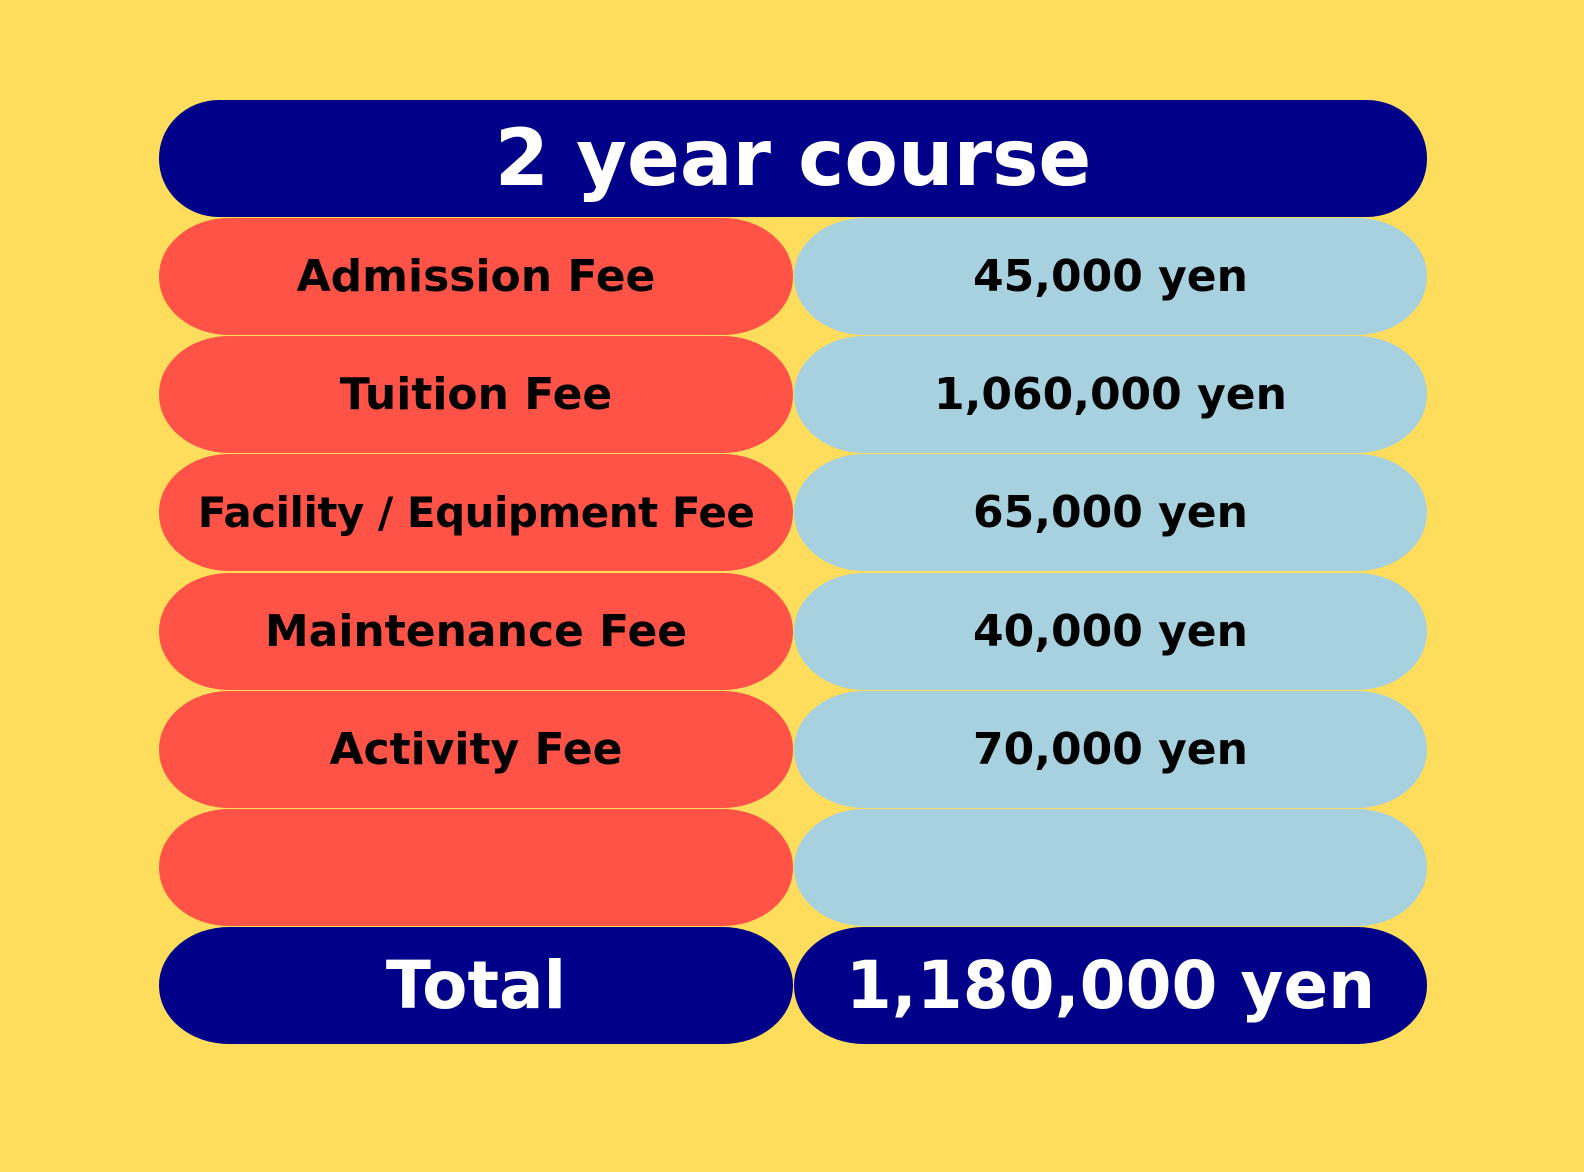 The image size is (1584, 1172). Describe the element at coordinates (476, 276) in the screenshot. I see `fee-label-admission: Admission Fee` at that location.